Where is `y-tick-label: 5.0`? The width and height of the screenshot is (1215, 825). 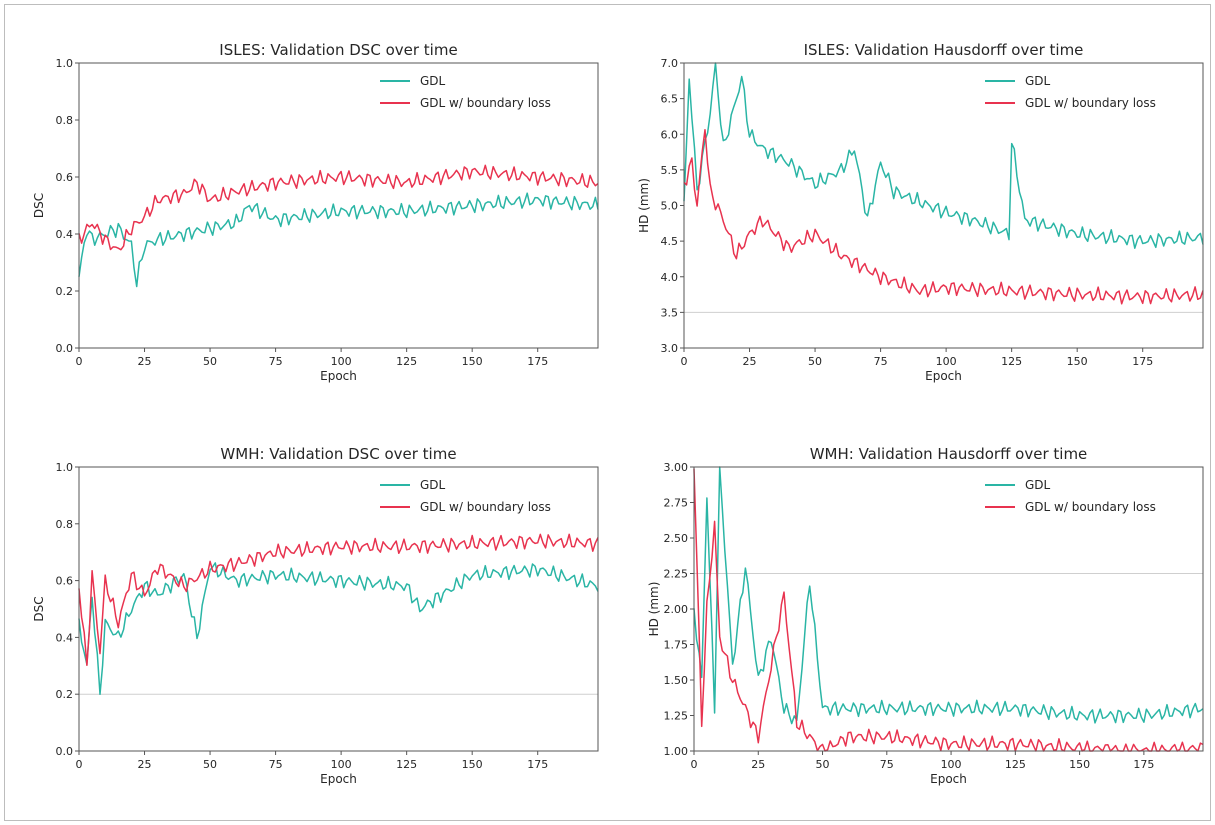 y-tick-label: 5.0 is located at coordinates (670, 206).